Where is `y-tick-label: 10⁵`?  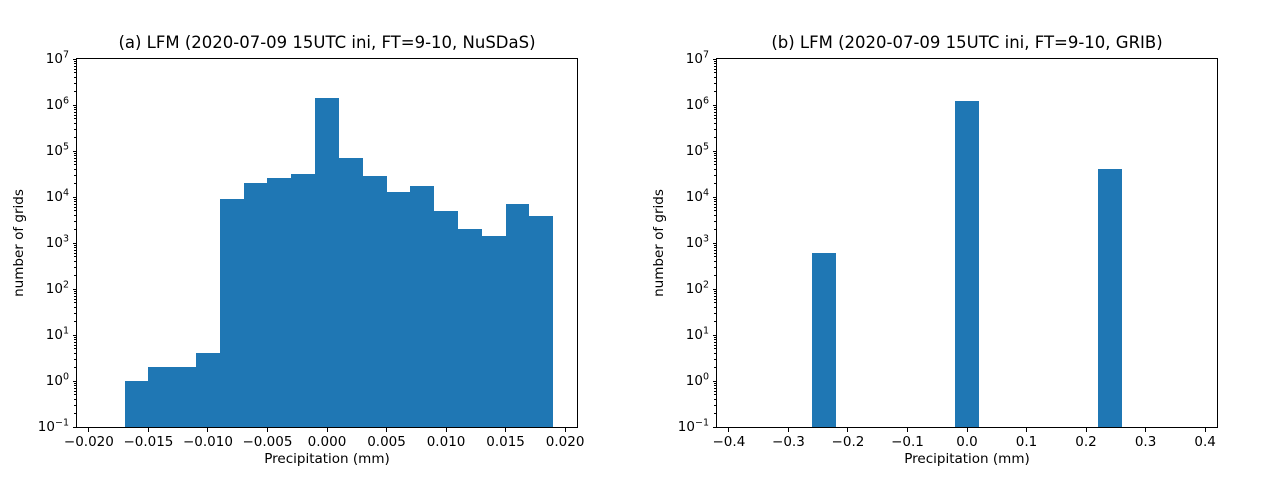
y-tick-label: 10⁵ is located at coordinates (57, 150).